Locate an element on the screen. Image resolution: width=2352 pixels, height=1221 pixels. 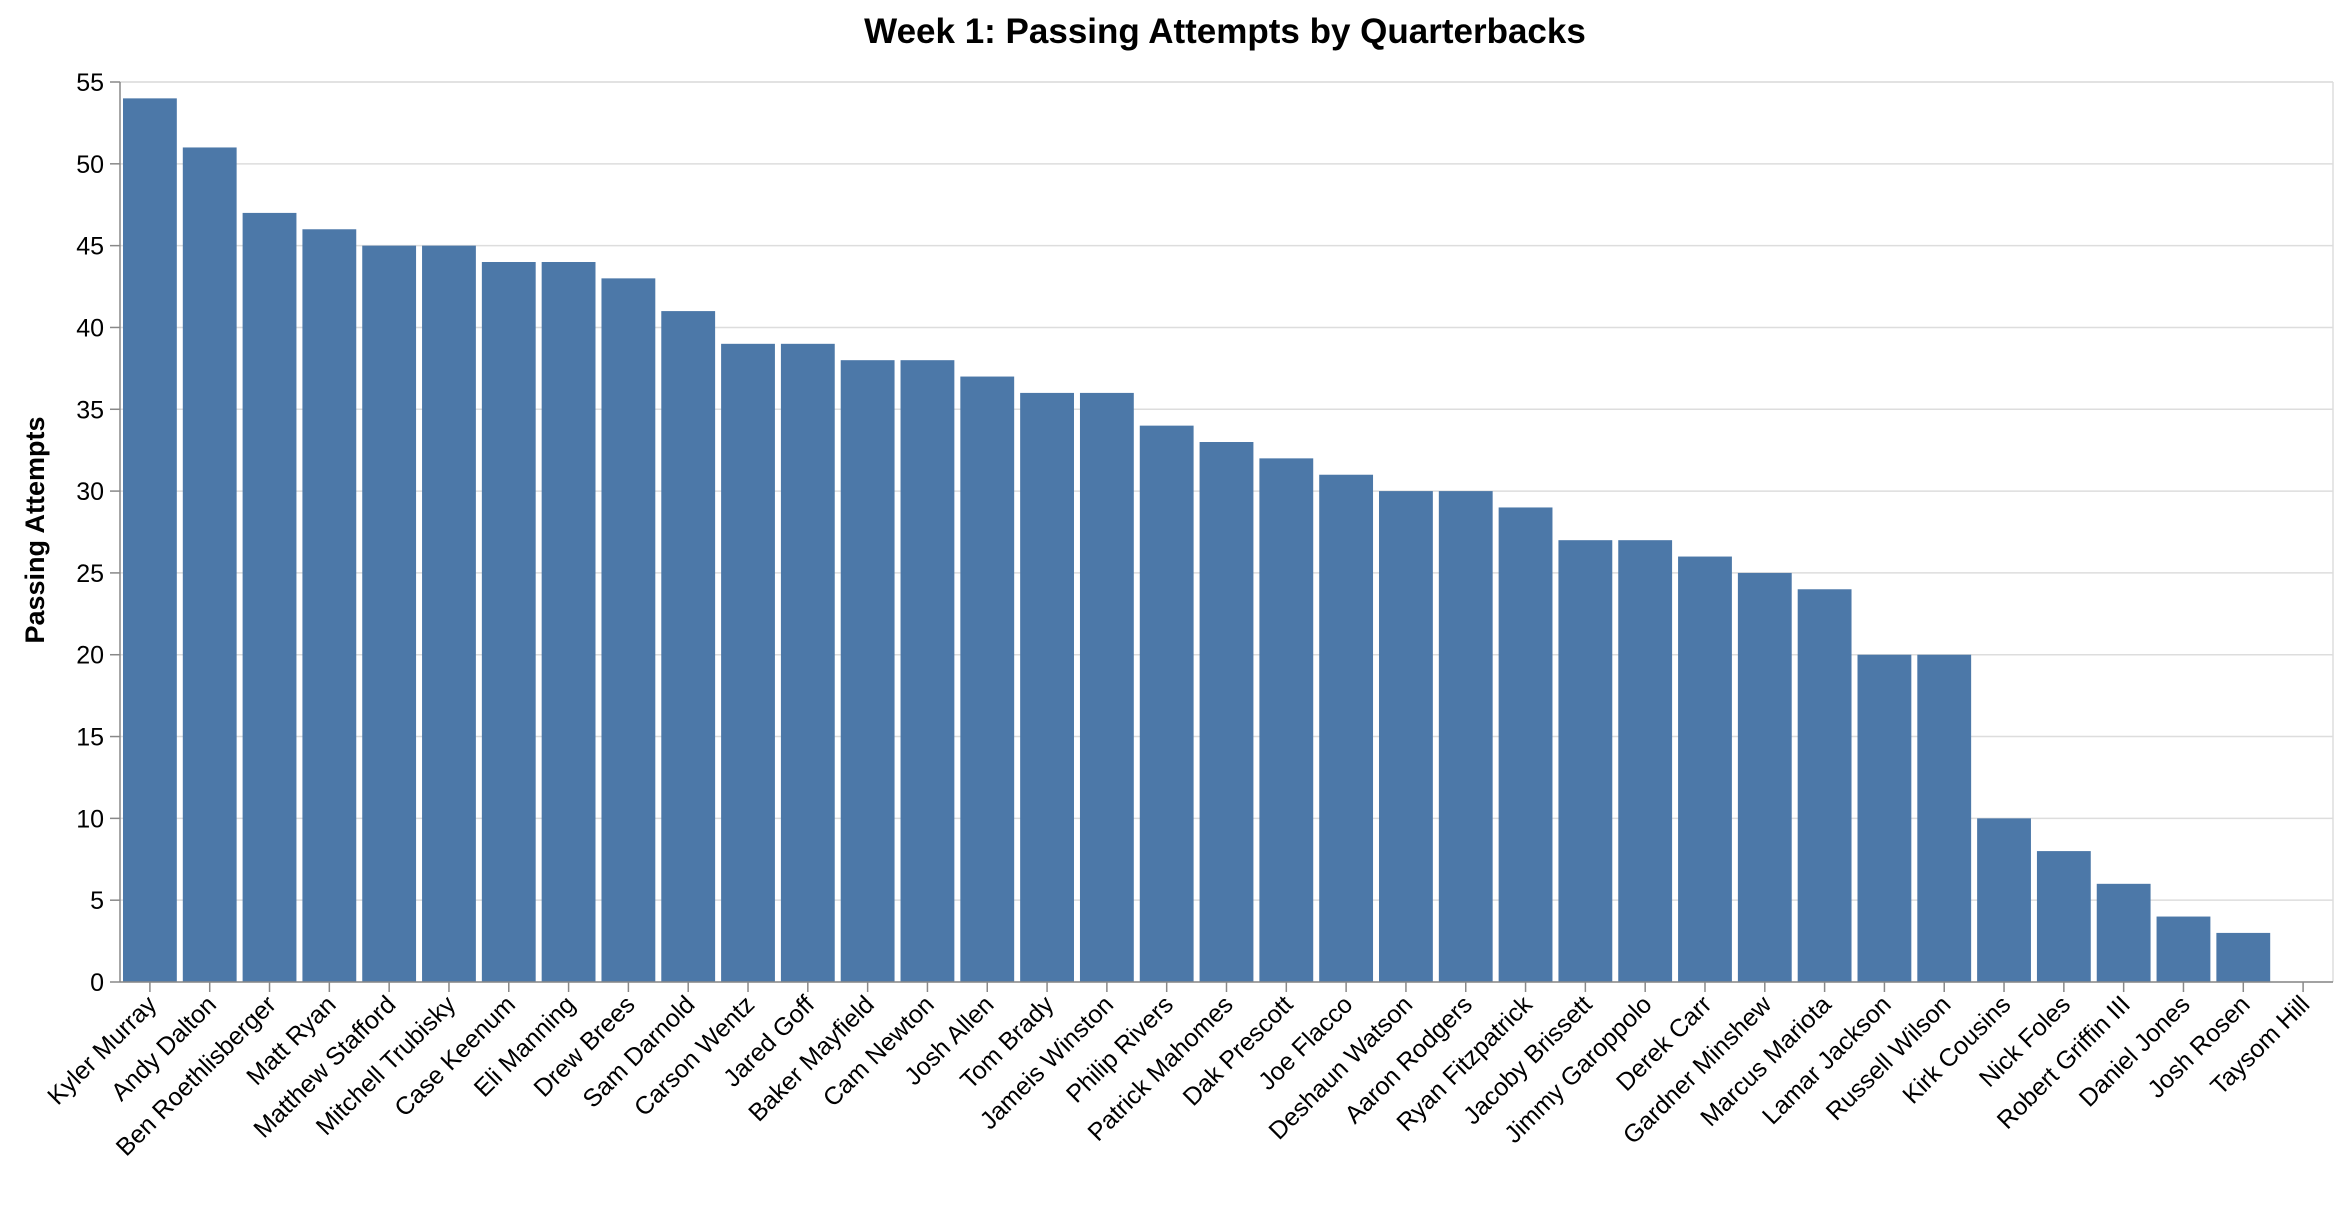
y-tick-label: 15 is located at coordinates (90, 738).